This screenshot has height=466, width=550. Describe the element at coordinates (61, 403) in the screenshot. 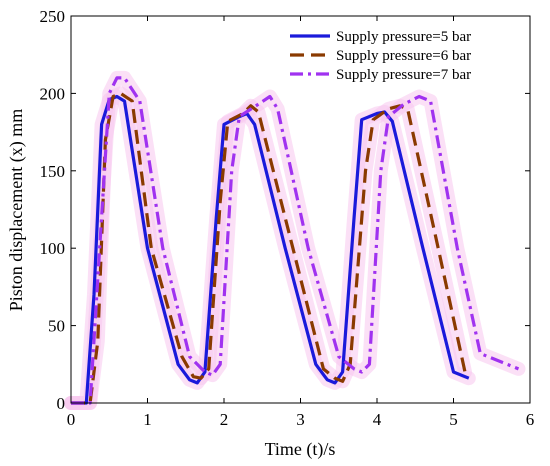

I see `y-tick-label: 0` at that location.